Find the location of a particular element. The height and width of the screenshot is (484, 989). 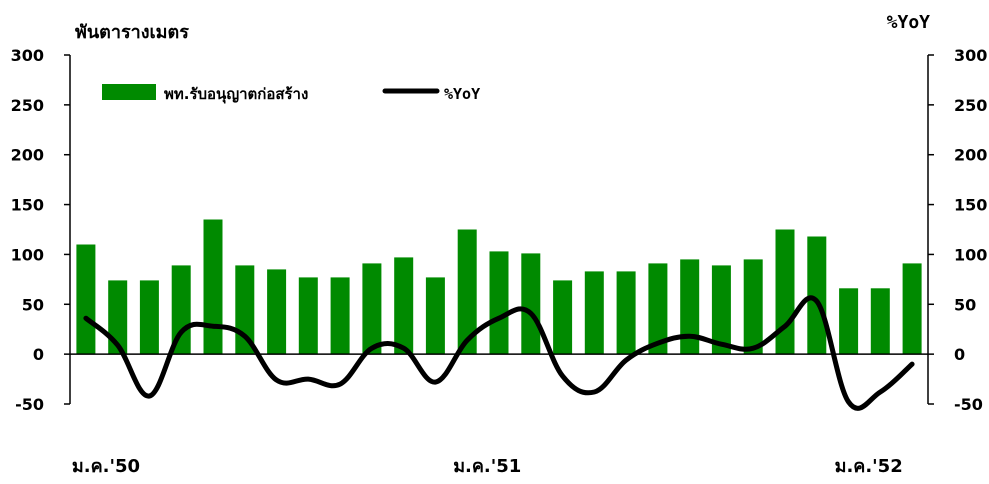

left-axis-title: พันตารางเมตร is located at coordinates (132, 32).